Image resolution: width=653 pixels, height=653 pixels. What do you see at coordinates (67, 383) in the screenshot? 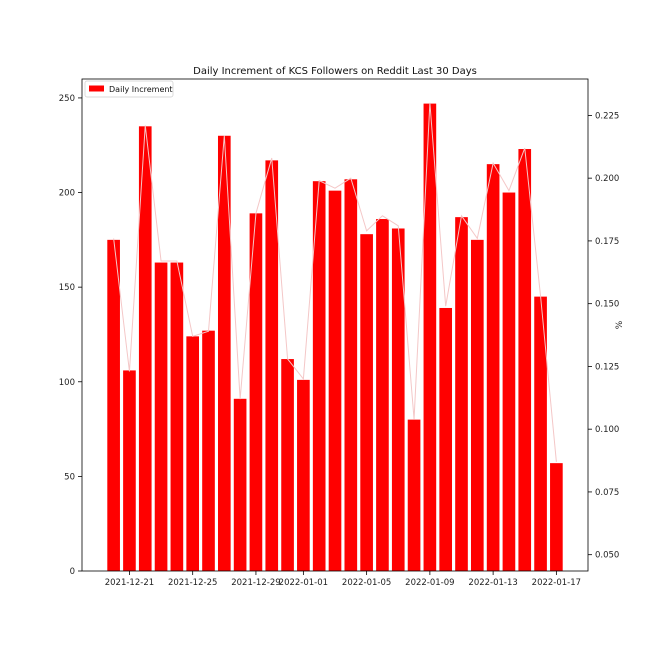
I see `y-tick-label: 100` at bounding box center [67, 383].